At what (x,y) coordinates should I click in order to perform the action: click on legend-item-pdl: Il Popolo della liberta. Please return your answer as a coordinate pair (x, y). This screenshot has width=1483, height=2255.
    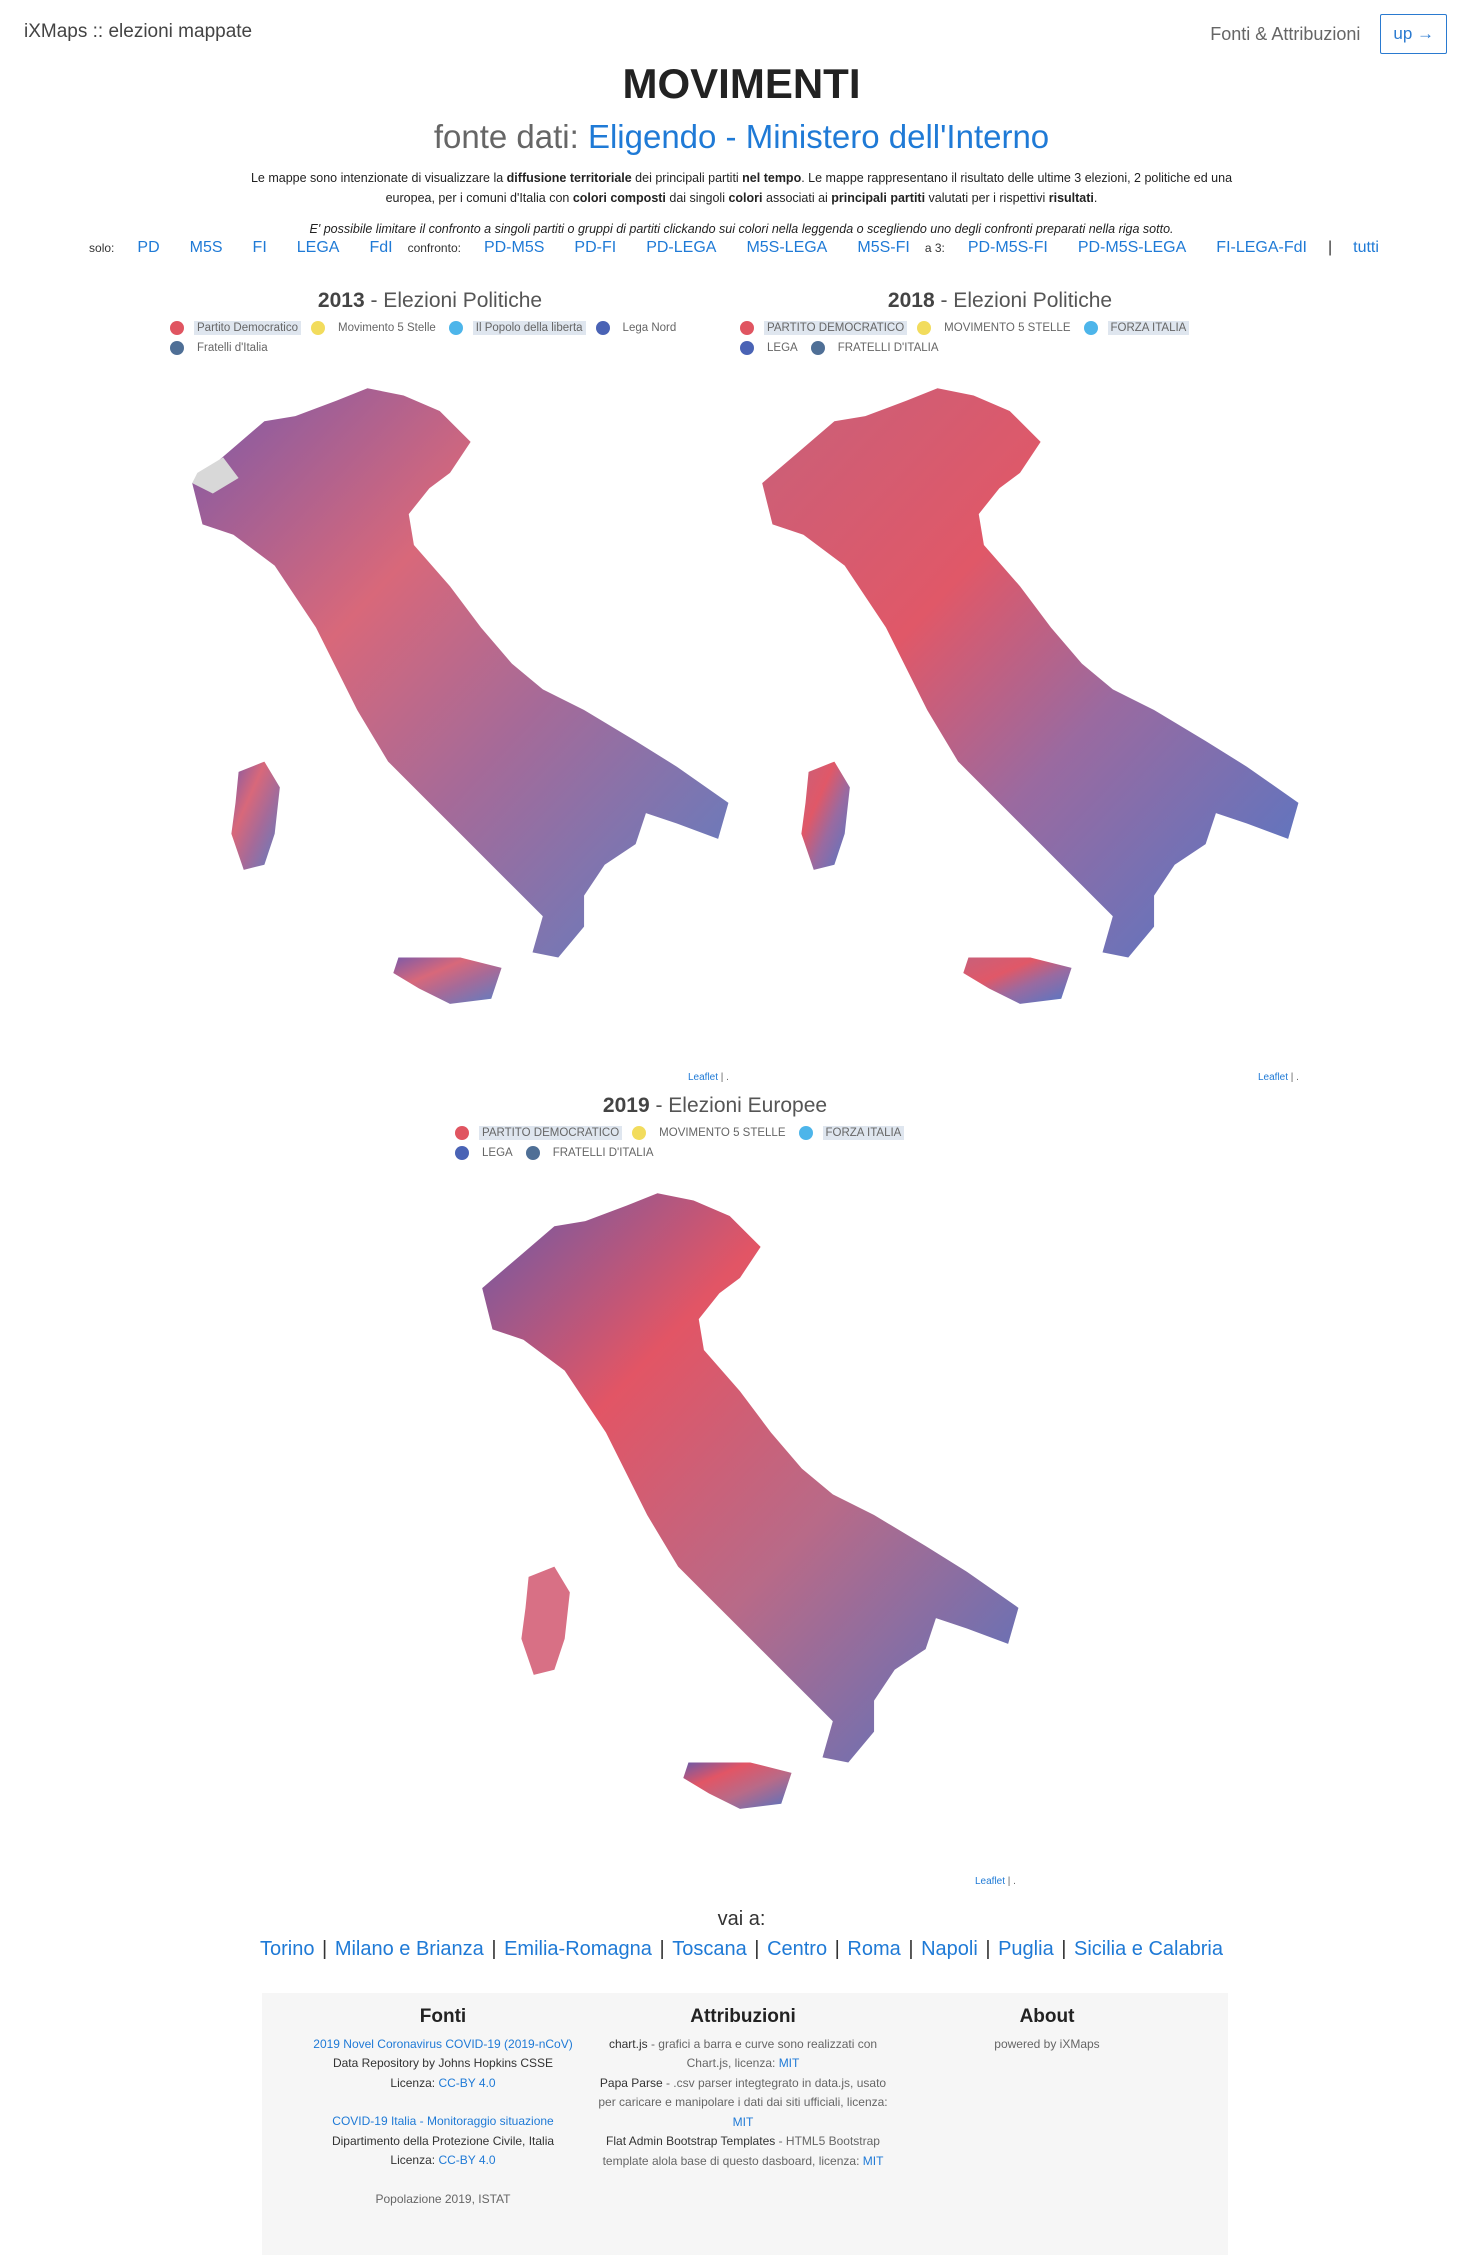
    Looking at the image, I should click on (517, 328).